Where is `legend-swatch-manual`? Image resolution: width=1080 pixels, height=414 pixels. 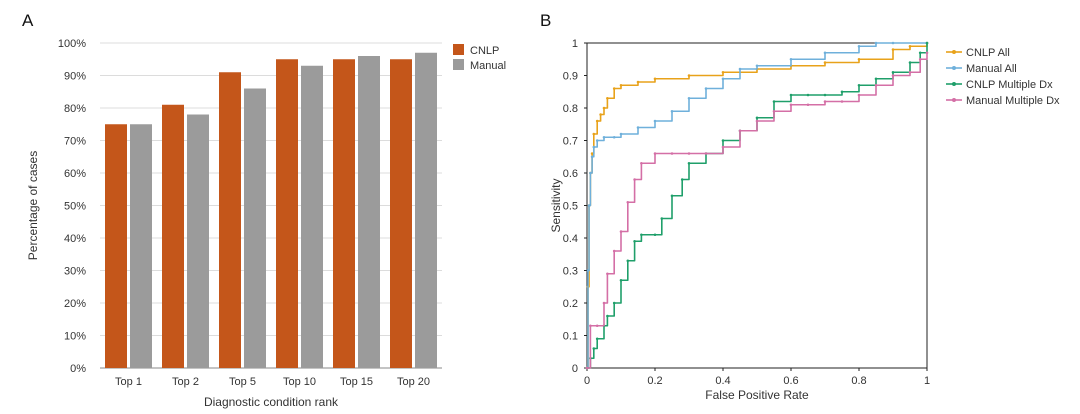
legend-swatch-manual is located at coordinates (458, 64).